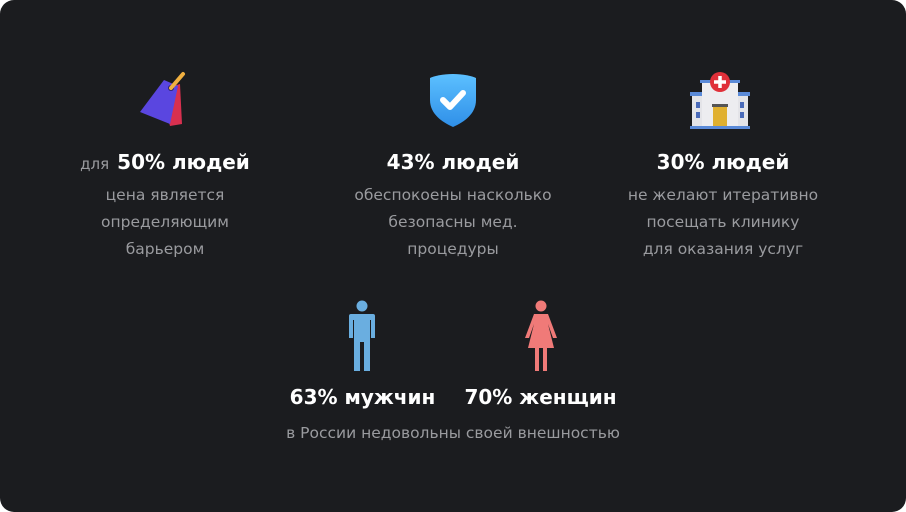 This screenshot has height=512, width=906. What do you see at coordinates (540, 397) in the screenshot?
I see `women-headline: 70% женщин` at bounding box center [540, 397].